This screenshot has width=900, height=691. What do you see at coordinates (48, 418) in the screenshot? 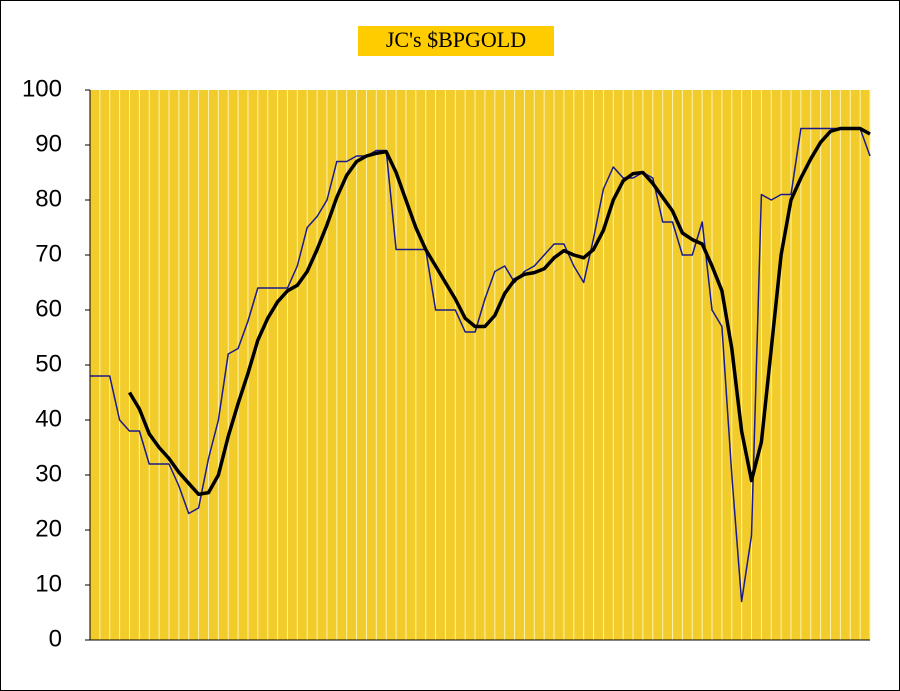
I see `y-tick-label: 40` at bounding box center [48, 418].